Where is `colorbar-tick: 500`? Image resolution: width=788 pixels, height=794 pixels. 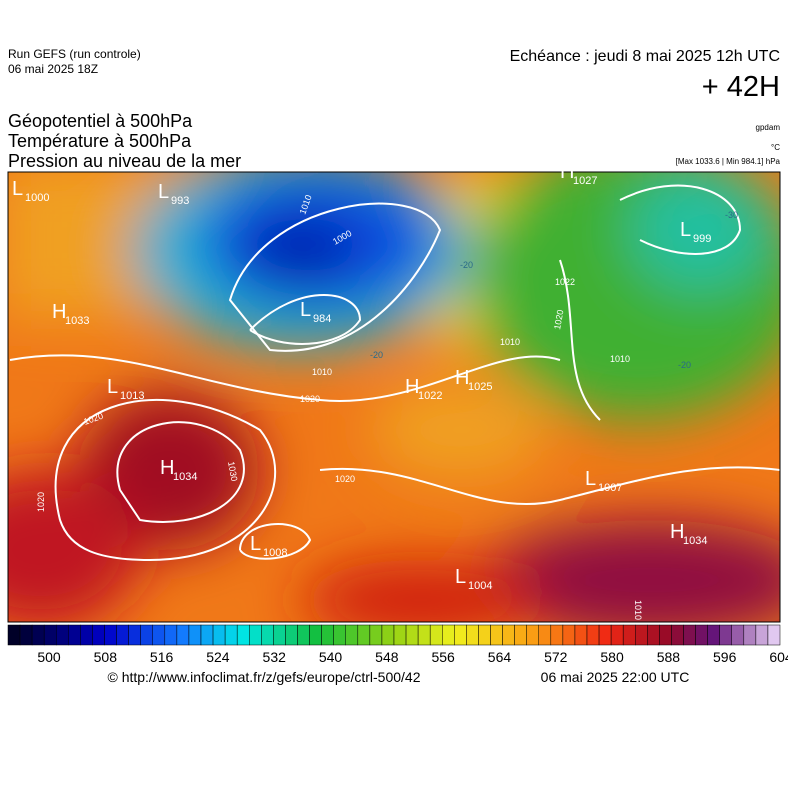 colorbar-tick: 500 is located at coordinates (49, 657).